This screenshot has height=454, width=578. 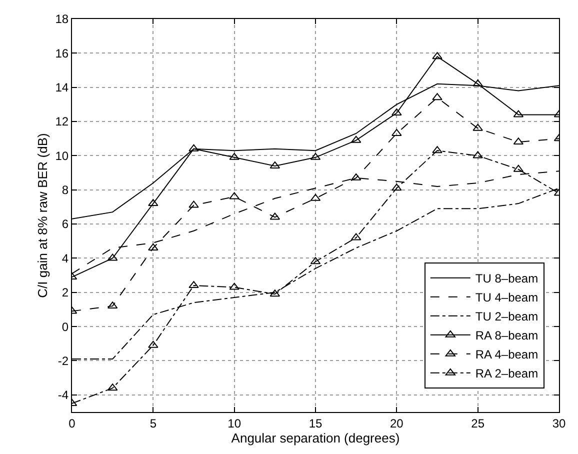 I want to click on y-axis-title: C/I gain at 8% raw BER (dB), so click(x=42, y=215).